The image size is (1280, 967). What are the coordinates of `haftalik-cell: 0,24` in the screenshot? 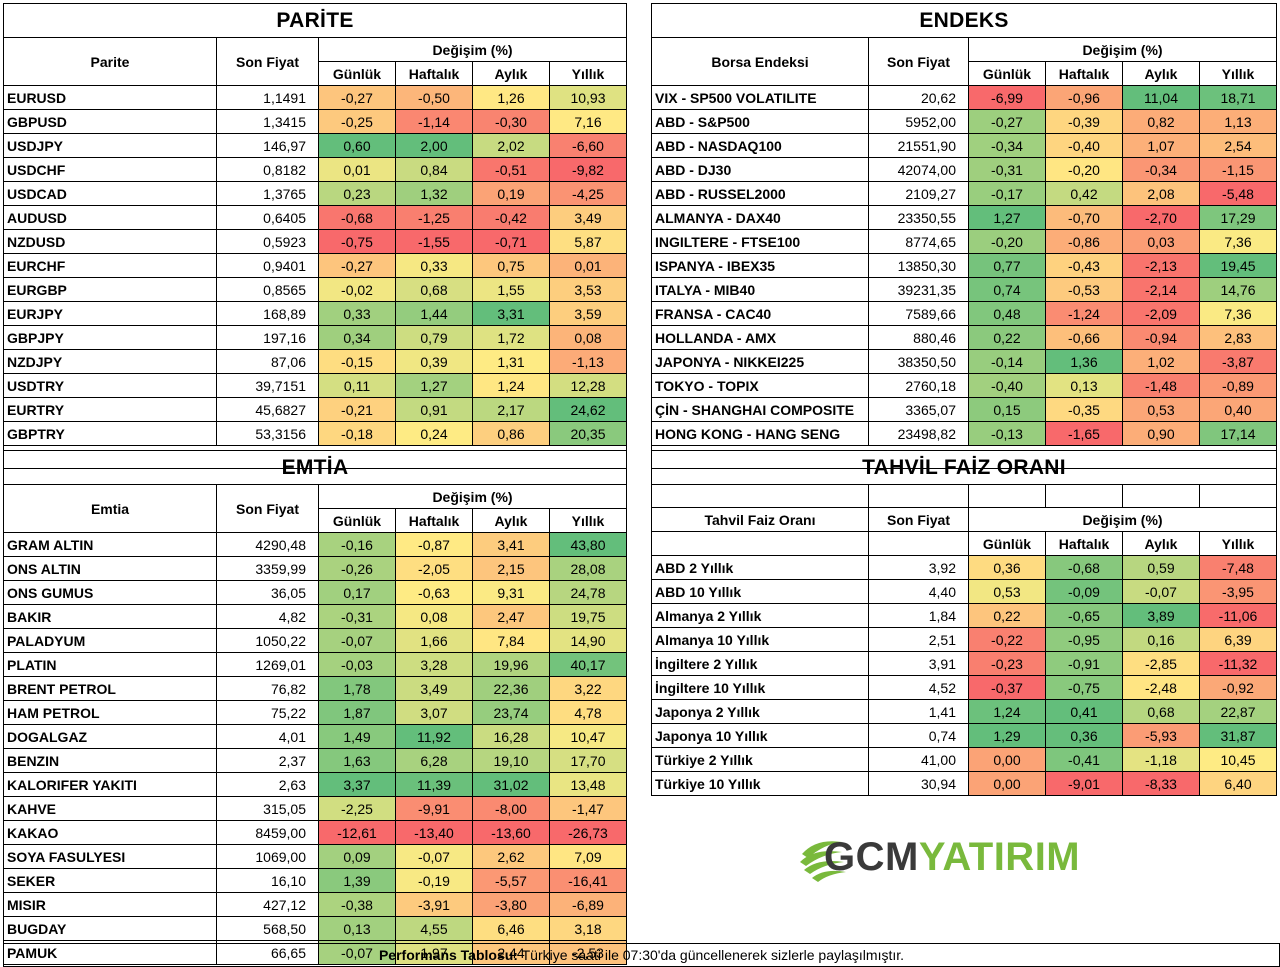 It's located at (434, 433).